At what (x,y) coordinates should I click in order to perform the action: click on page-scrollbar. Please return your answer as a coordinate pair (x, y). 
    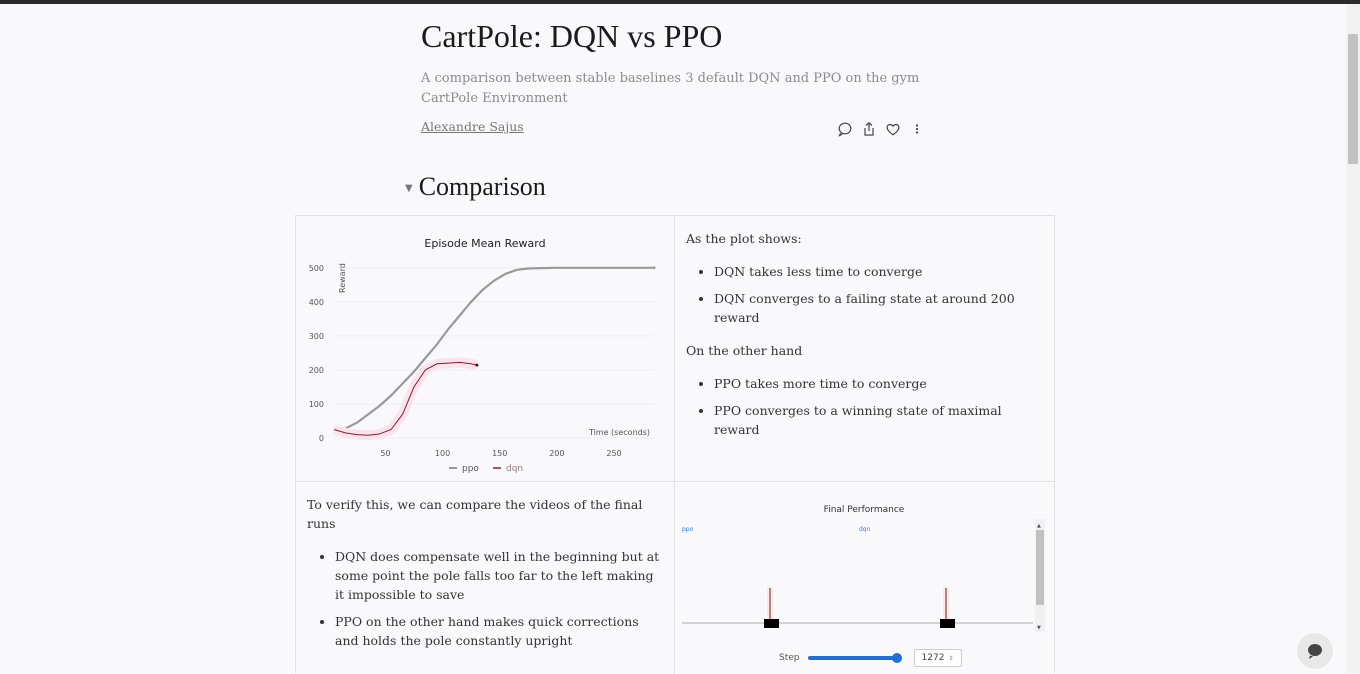
    Looking at the image, I should click on (1353, 338).